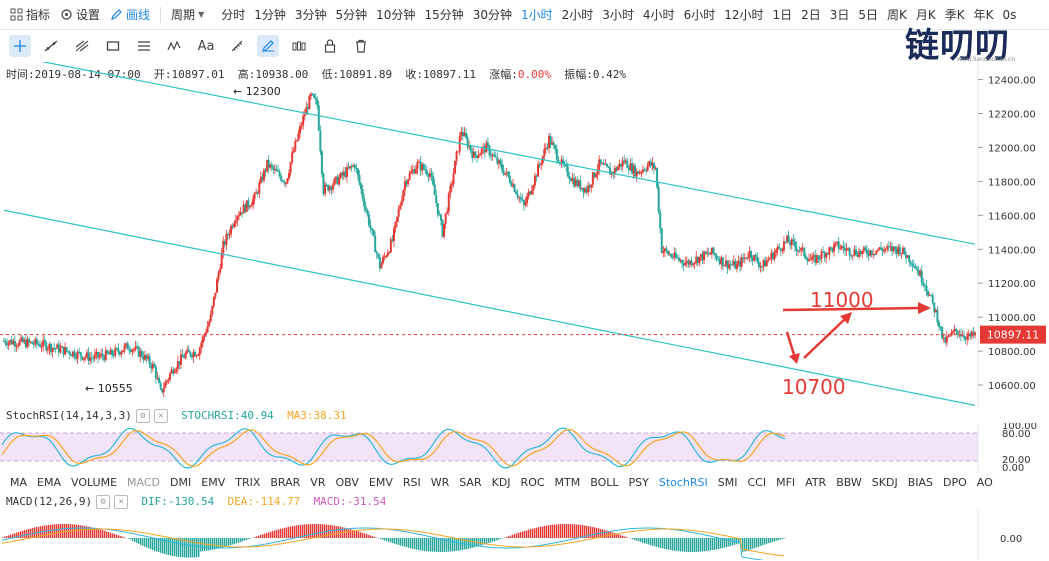  Describe the element at coordinates (383, 543) in the screenshot. I see `dif-line` at that location.